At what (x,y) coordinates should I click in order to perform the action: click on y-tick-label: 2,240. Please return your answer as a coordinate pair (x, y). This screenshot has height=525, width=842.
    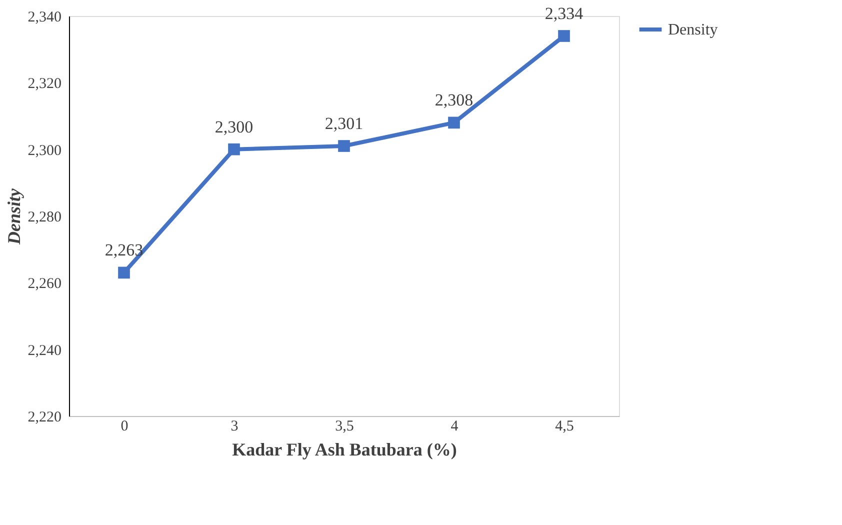
    Looking at the image, I should click on (45, 350).